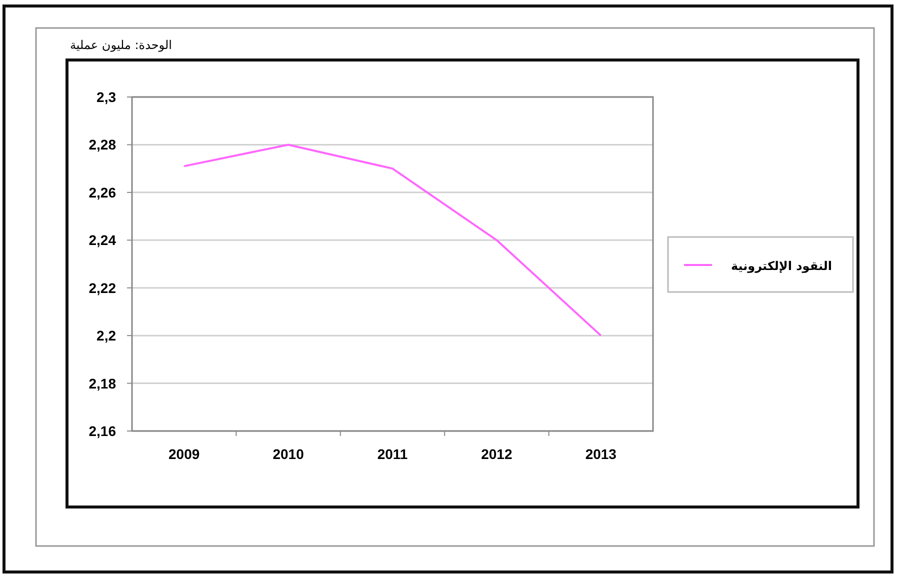 The image size is (897, 578). I want to click on y-tick-label: 2,28, so click(102, 144).